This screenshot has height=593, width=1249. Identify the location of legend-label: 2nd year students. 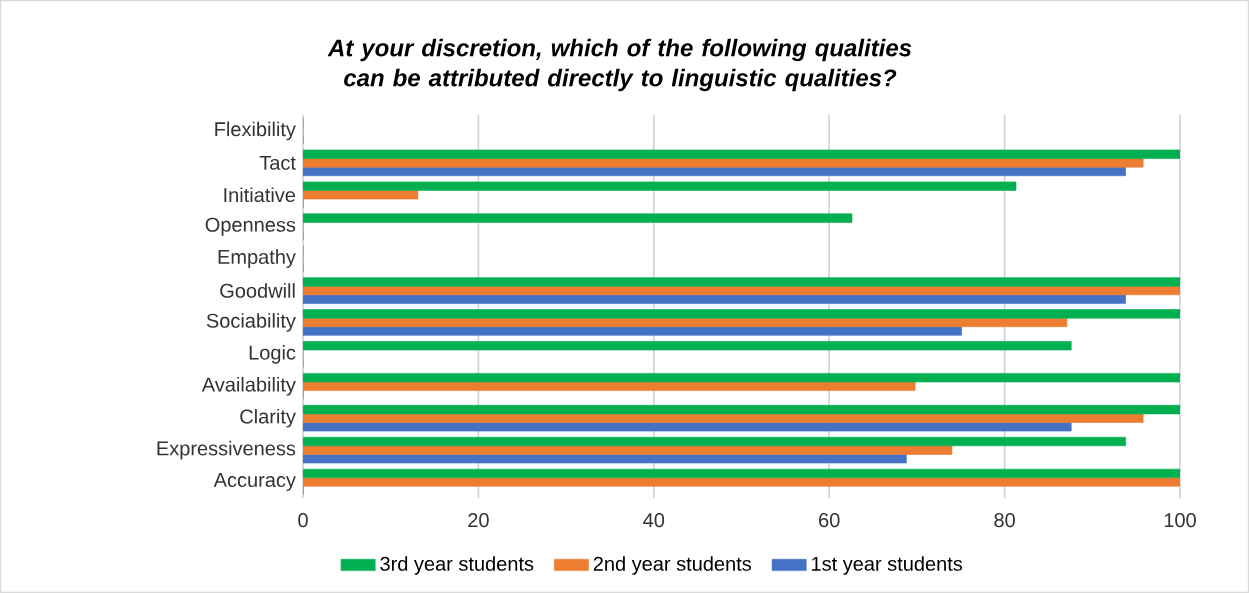
(672, 565).